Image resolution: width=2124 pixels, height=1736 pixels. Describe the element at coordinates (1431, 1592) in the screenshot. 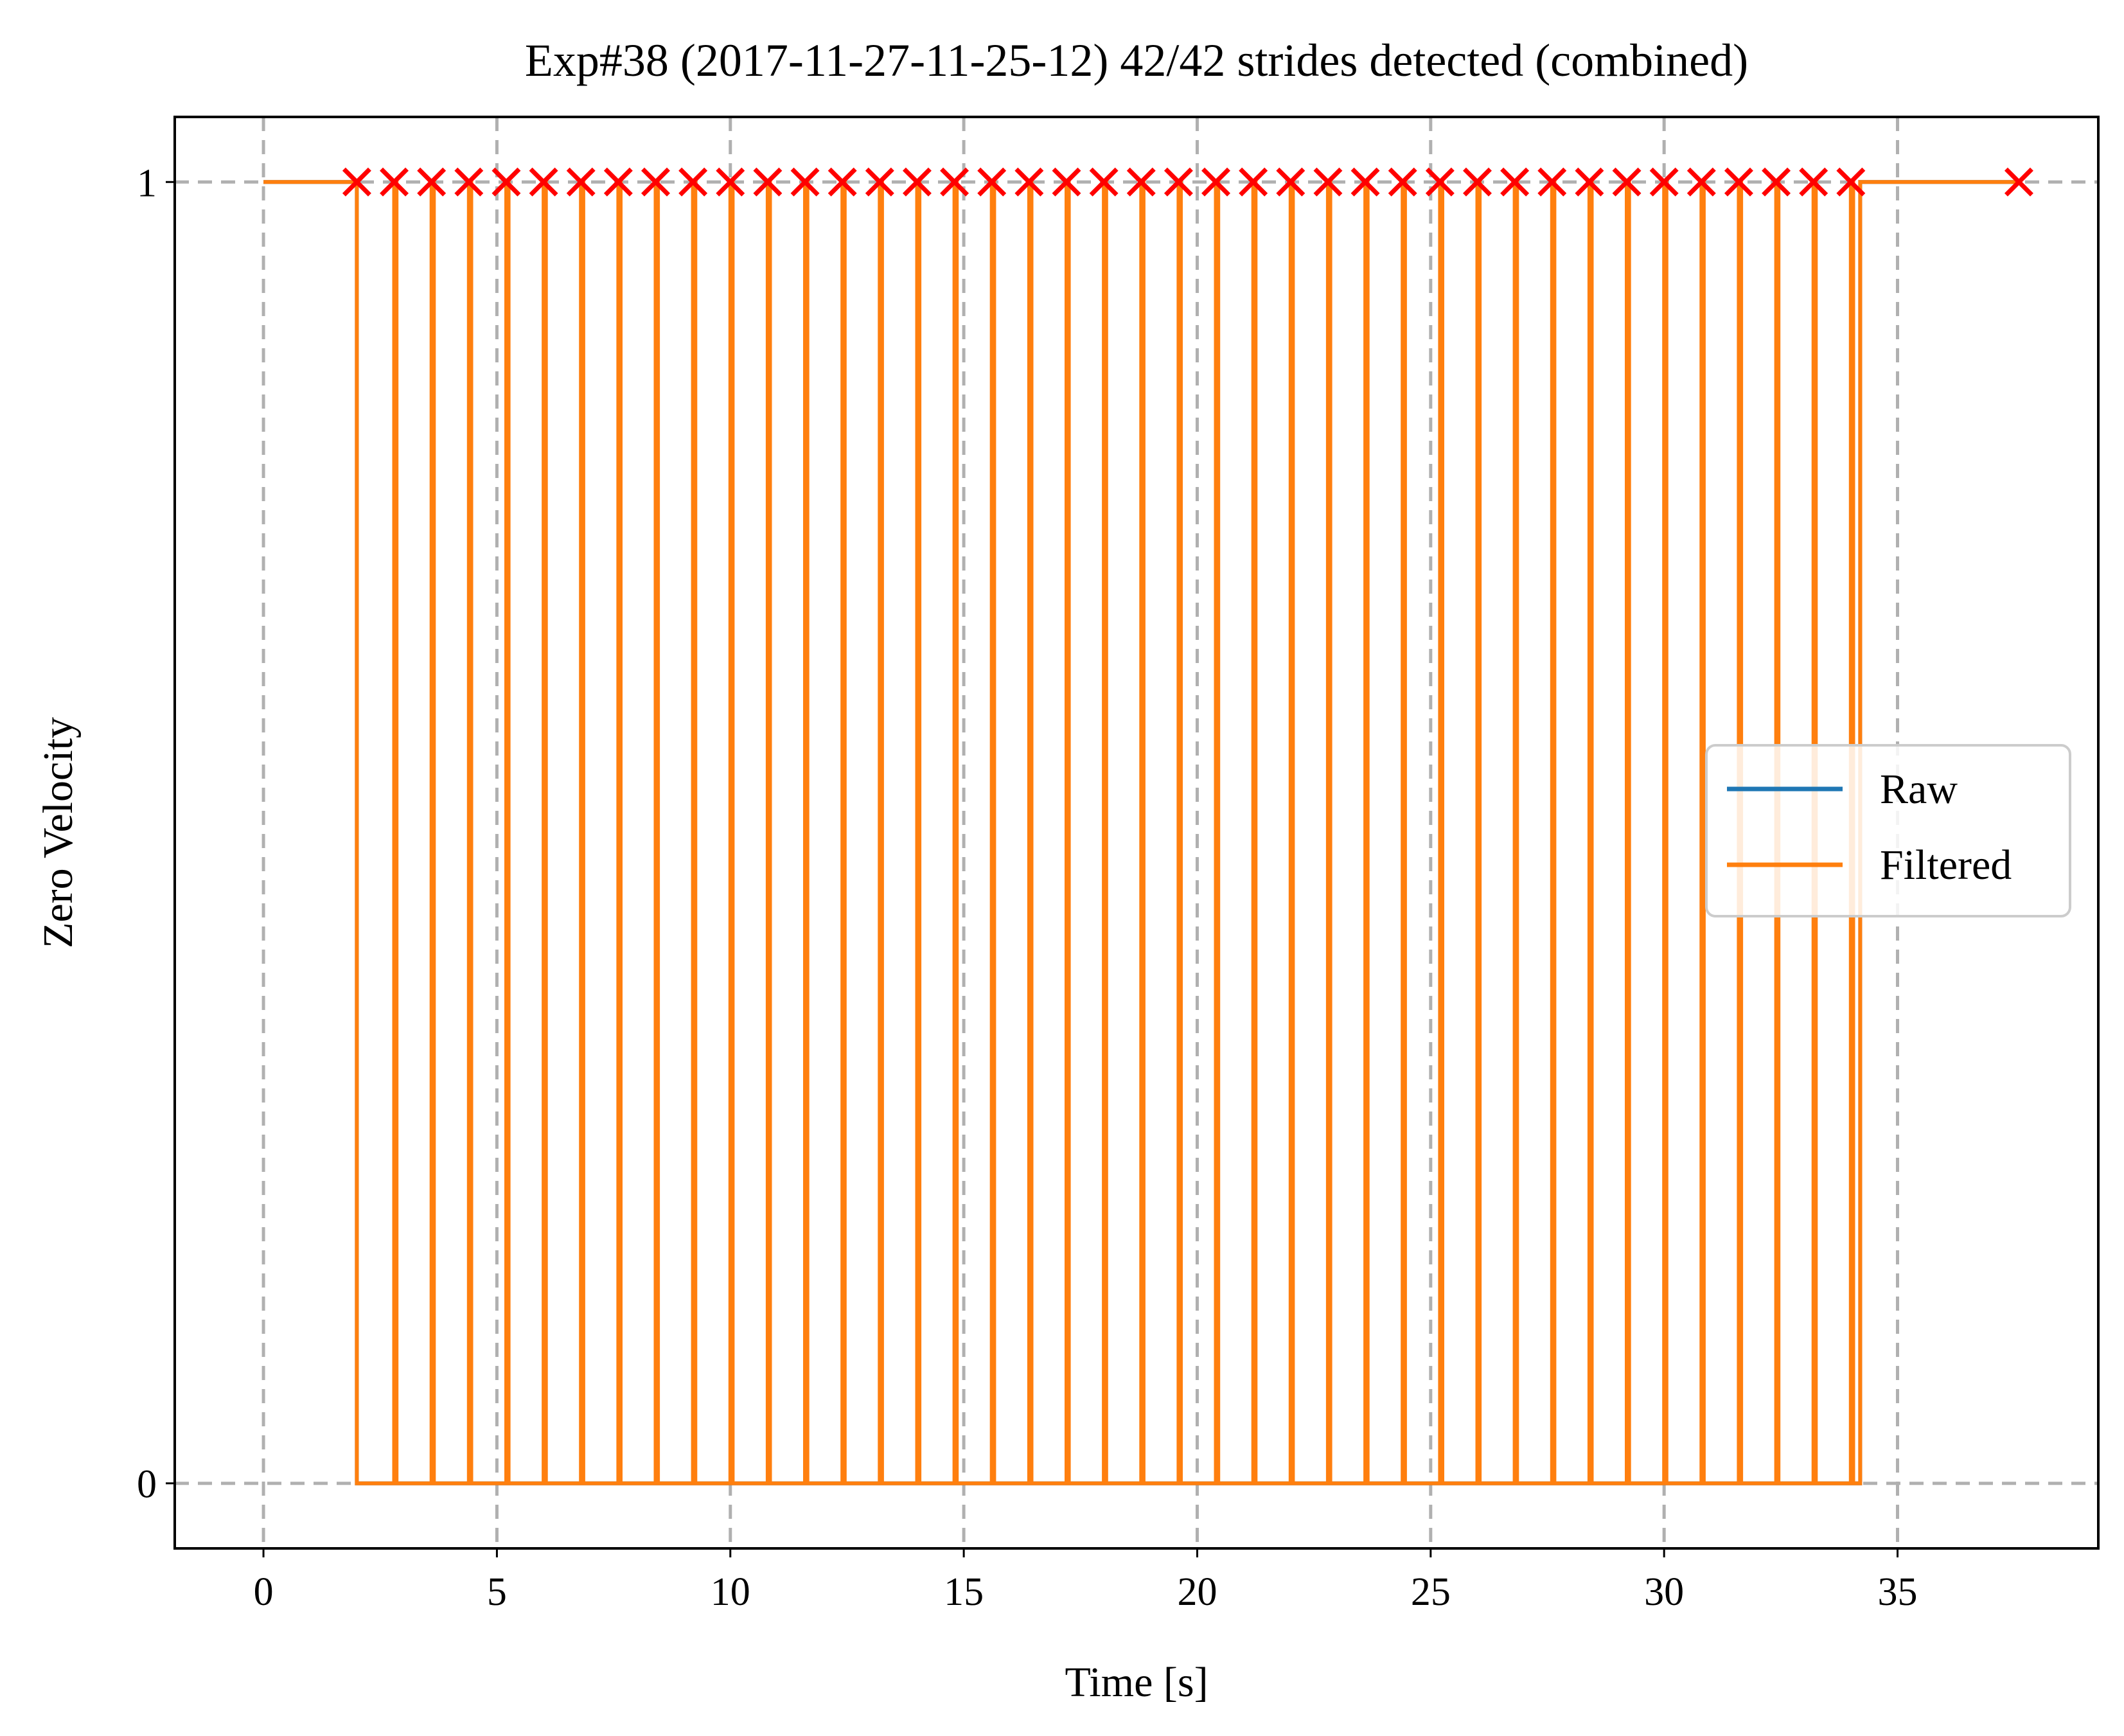

I see `x-tick-label: 25` at that location.